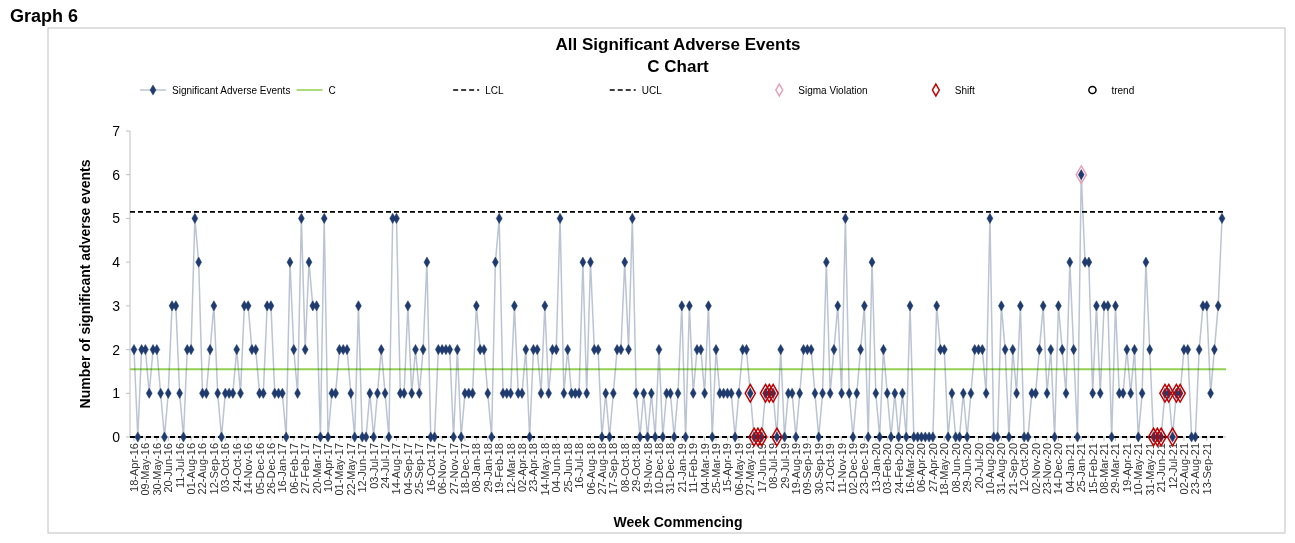 The width and height of the screenshot is (1295, 543). I want to click on x-tick-label: 12-Mar-18, so click(510, 468).